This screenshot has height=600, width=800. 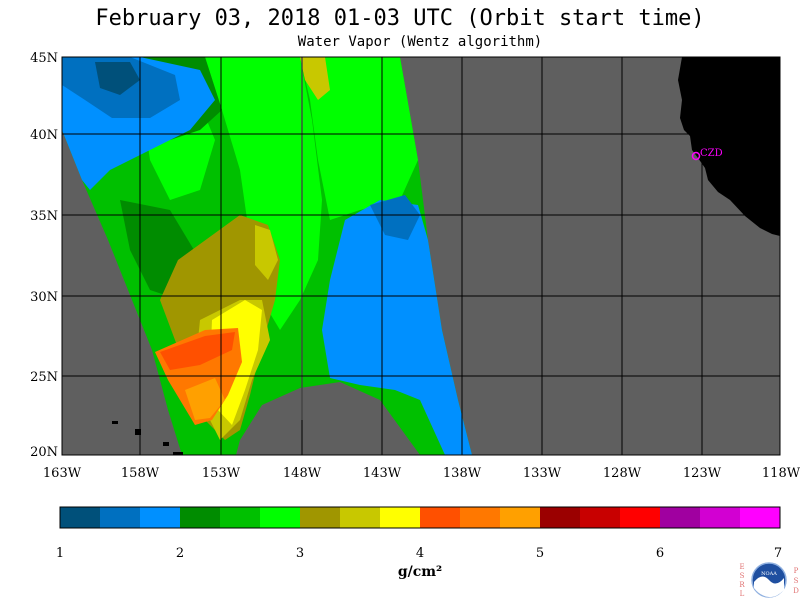 What do you see at coordinates (462, 473) in the screenshot?
I see `lon-label: 138W` at bounding box center [462, 473].